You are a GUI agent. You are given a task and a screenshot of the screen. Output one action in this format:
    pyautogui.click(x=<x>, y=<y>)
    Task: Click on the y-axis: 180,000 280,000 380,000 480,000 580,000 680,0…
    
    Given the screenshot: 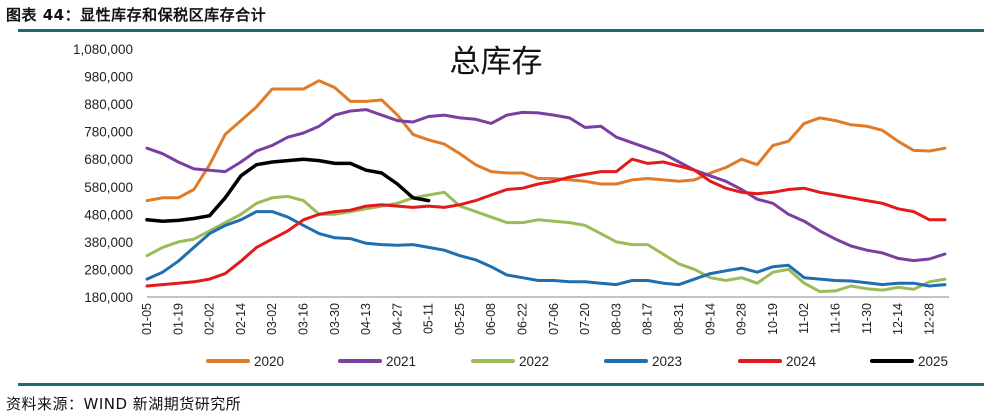 What is the action you would take?
    pyautogui.click(x=103, y=173)
    